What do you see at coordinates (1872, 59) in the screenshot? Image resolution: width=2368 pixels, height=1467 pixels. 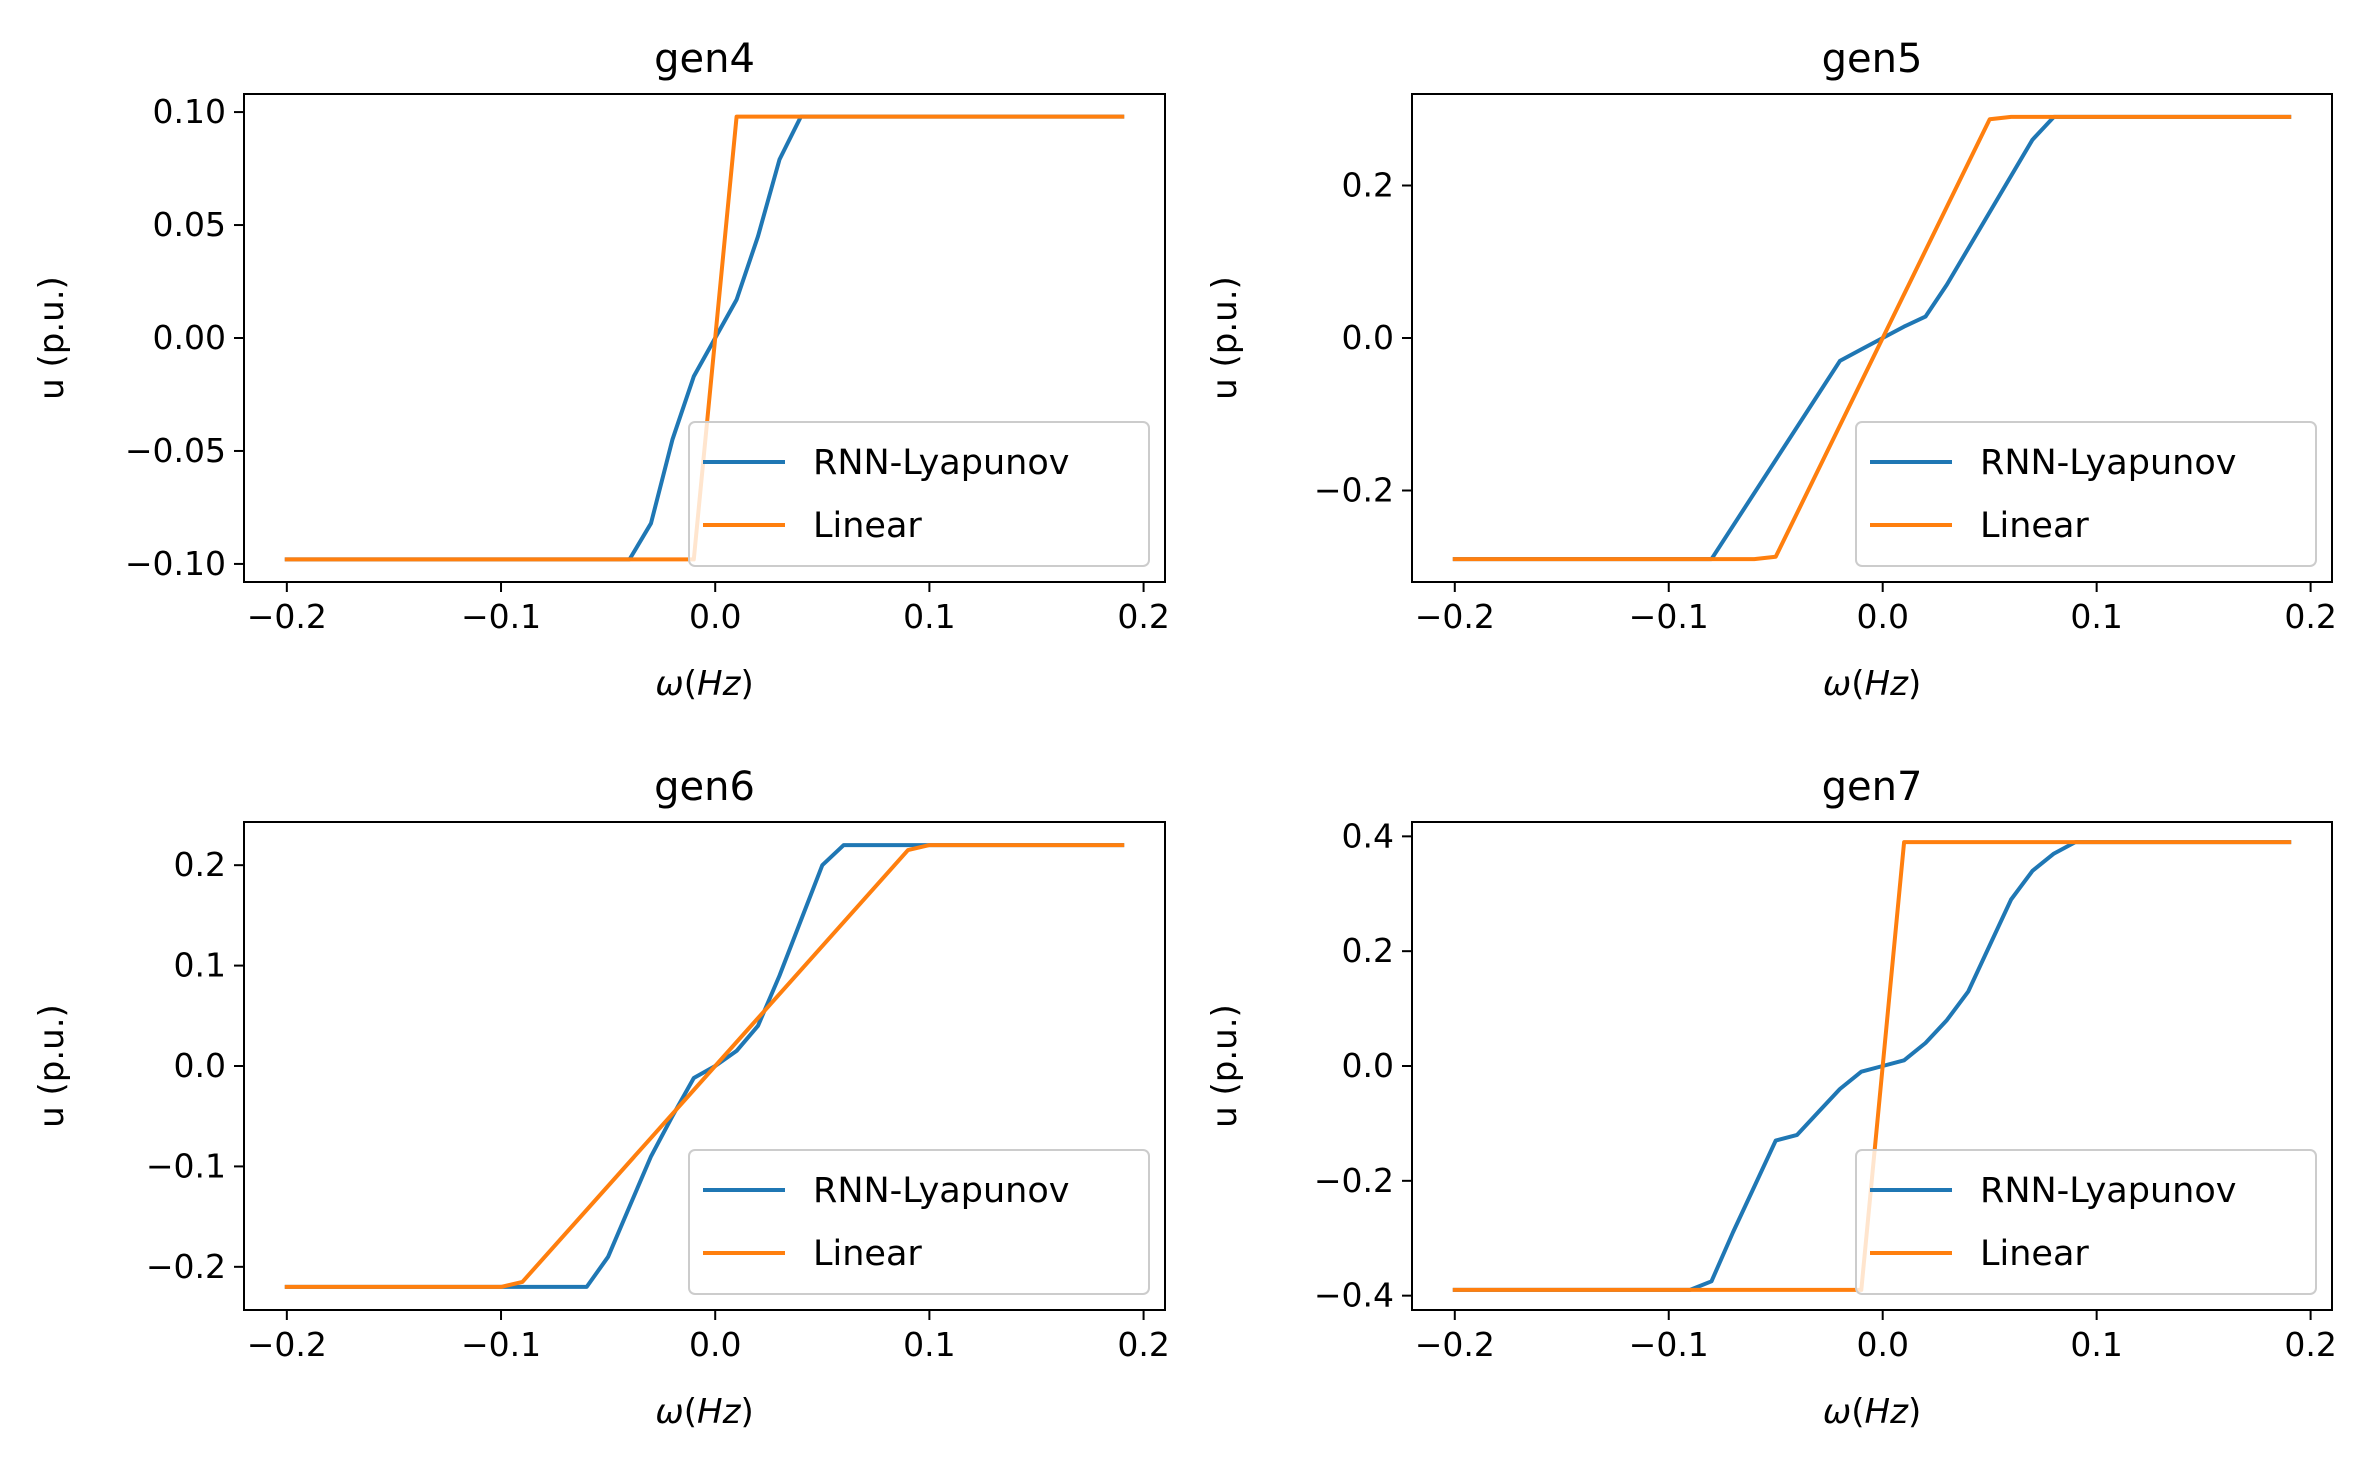 I see `subplot-title: gen5` at bounding box center [1872, 59].